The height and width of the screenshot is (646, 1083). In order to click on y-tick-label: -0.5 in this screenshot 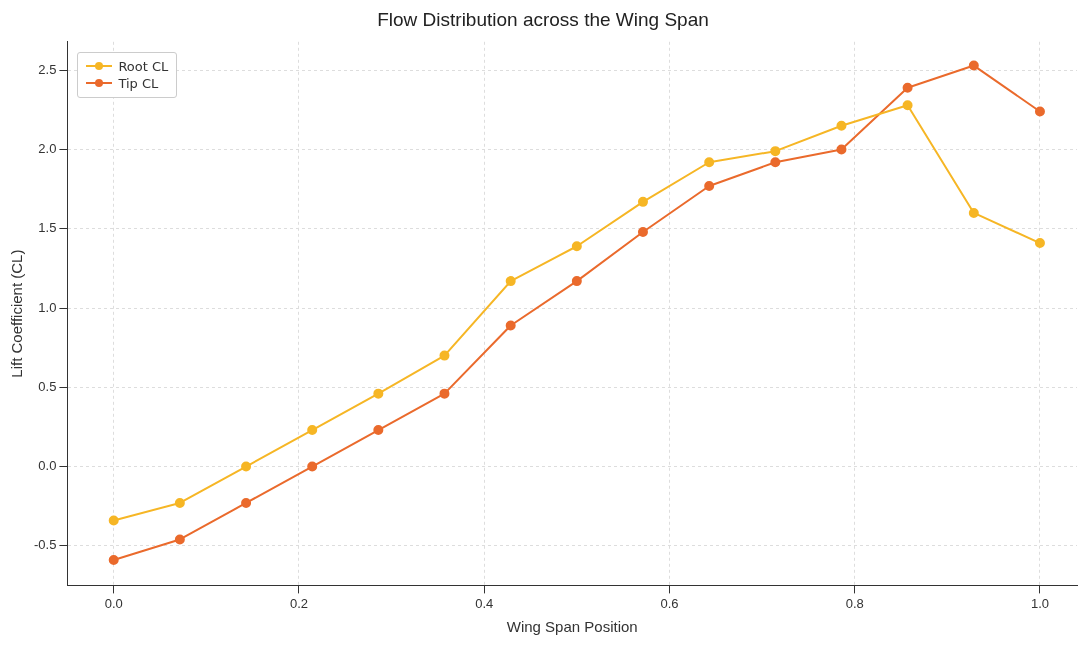, I will do `click(45, 545)`.